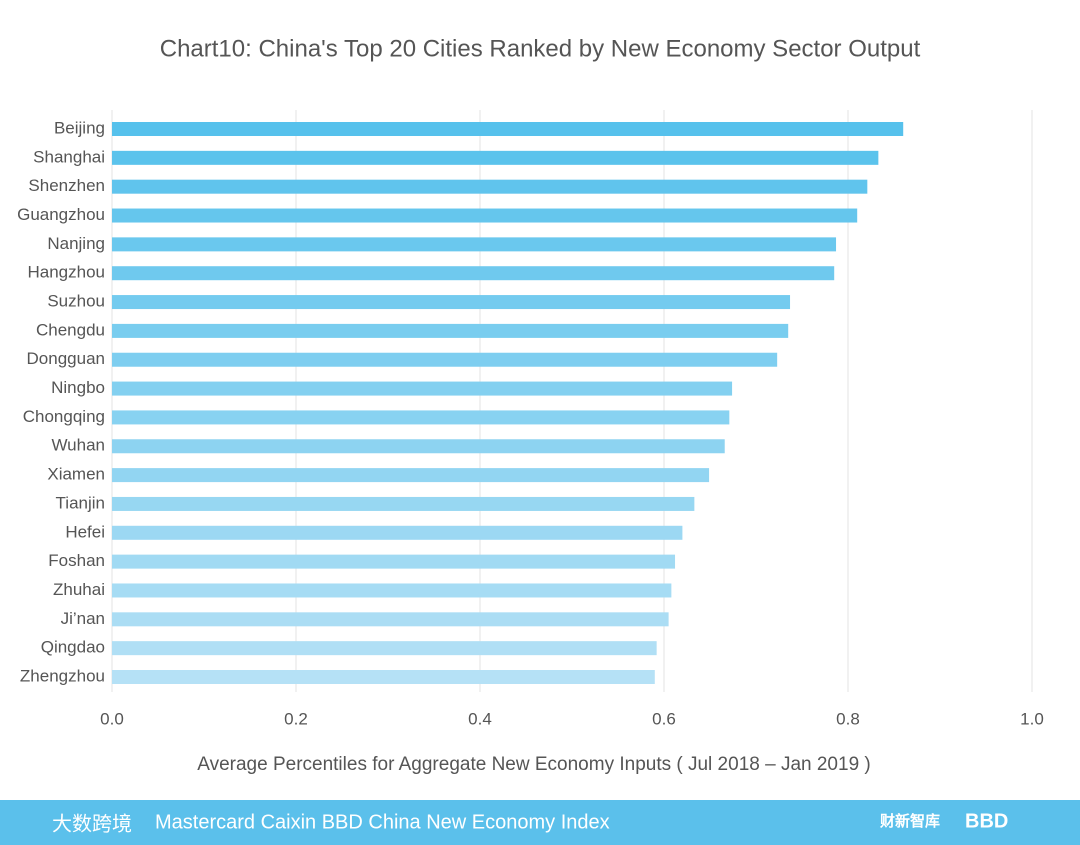 The height and width of the screenshot is (845, 1080). I want to click on footer-logo: BBD, so click(986, 821).